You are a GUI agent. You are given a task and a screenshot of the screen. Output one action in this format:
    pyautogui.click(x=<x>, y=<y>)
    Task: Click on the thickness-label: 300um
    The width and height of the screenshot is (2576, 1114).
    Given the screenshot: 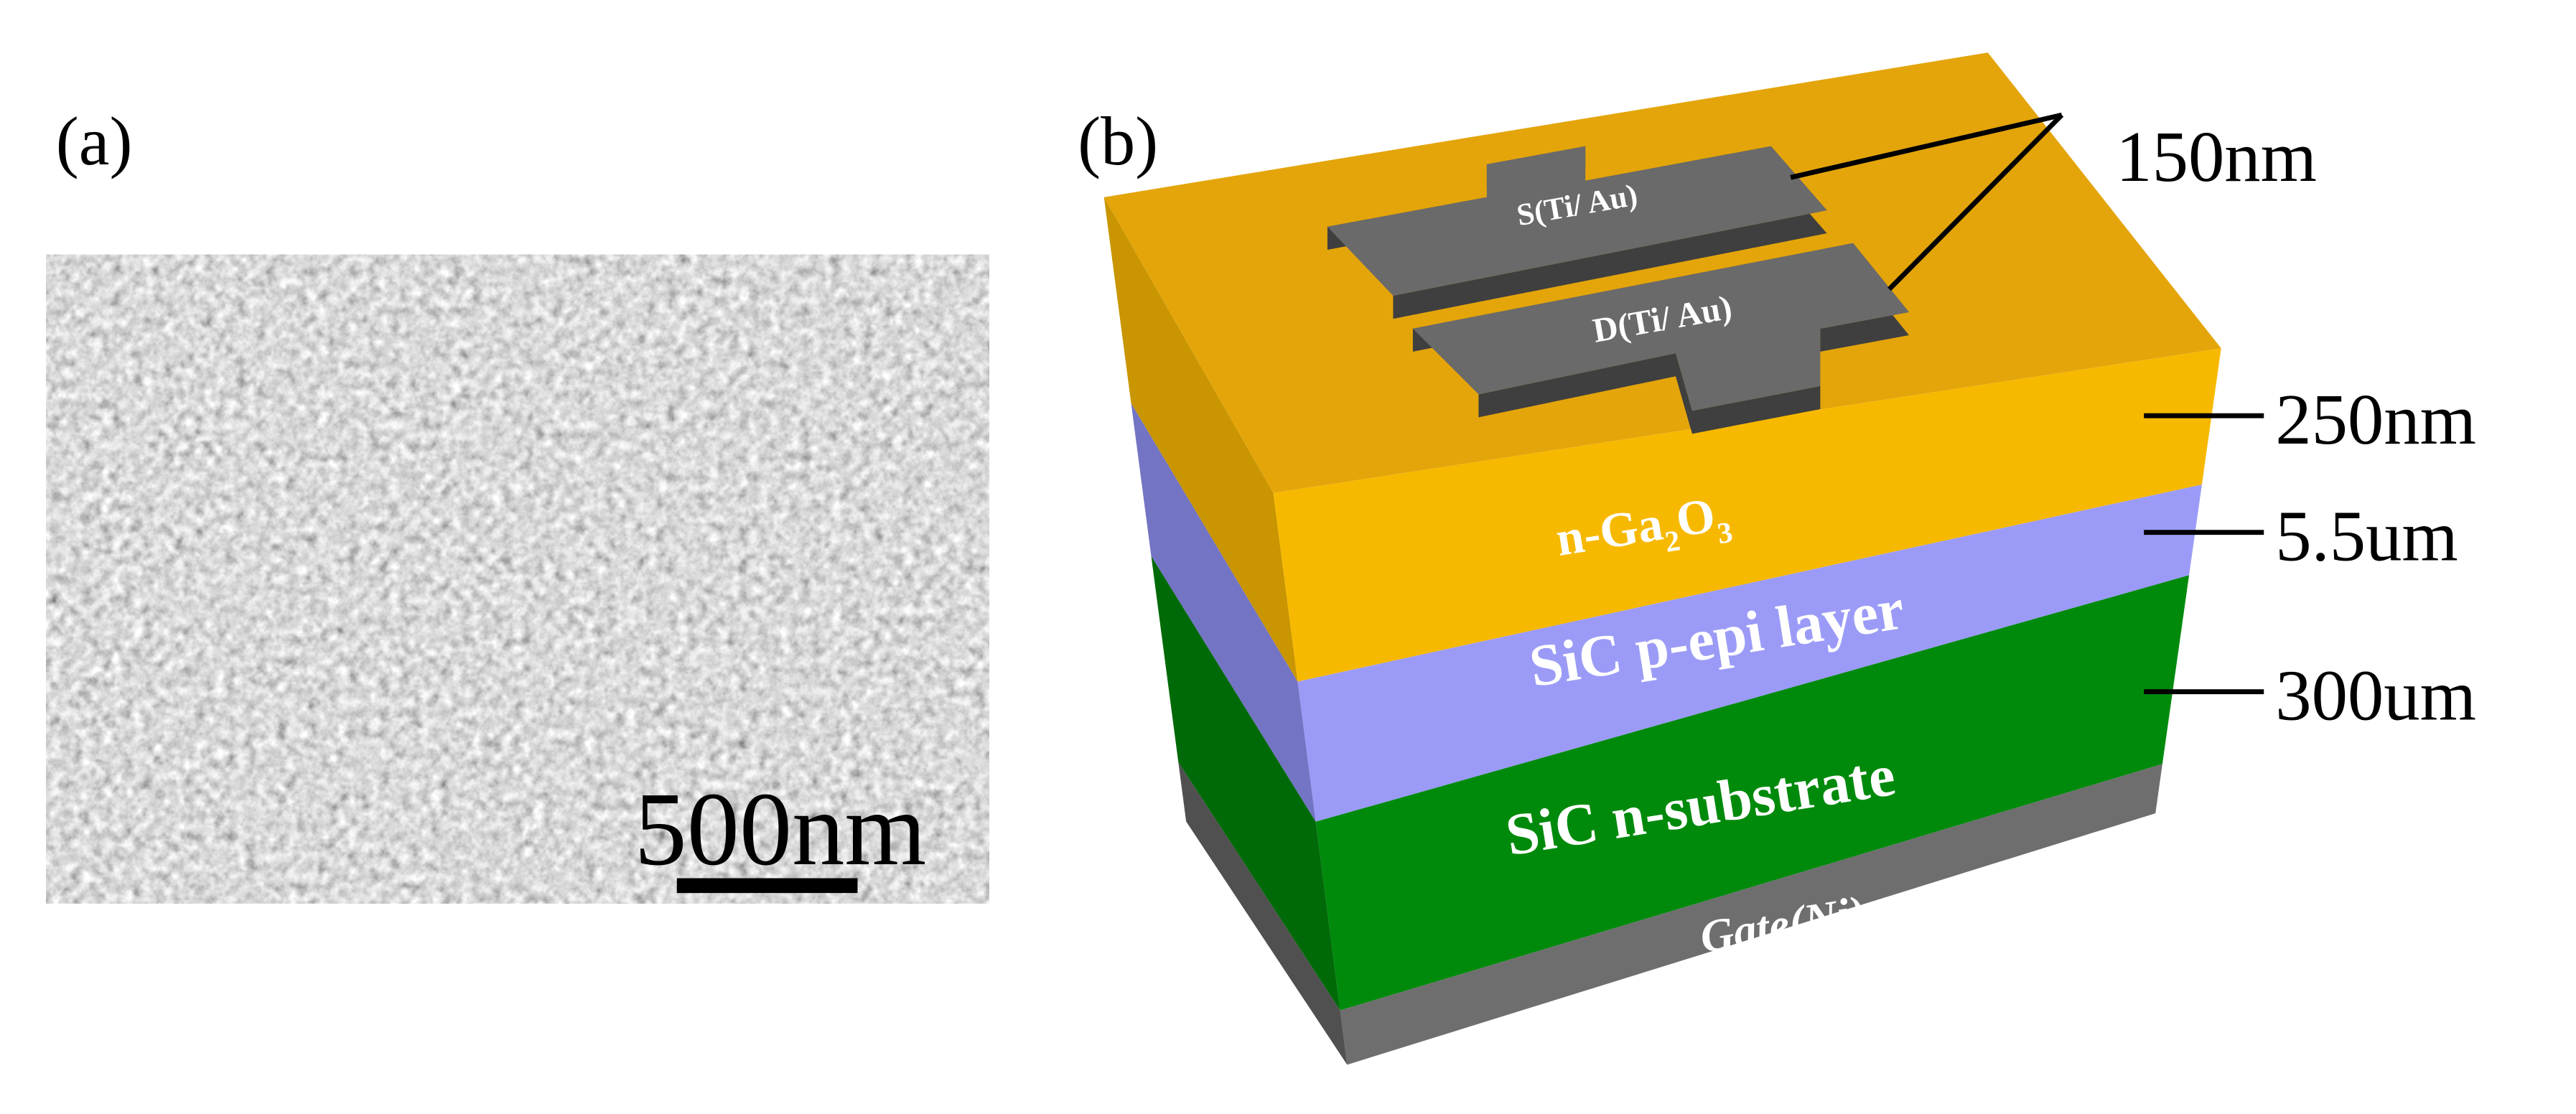 What is the action you would take?
    pyautogui.click(x=2375, y=695)
    